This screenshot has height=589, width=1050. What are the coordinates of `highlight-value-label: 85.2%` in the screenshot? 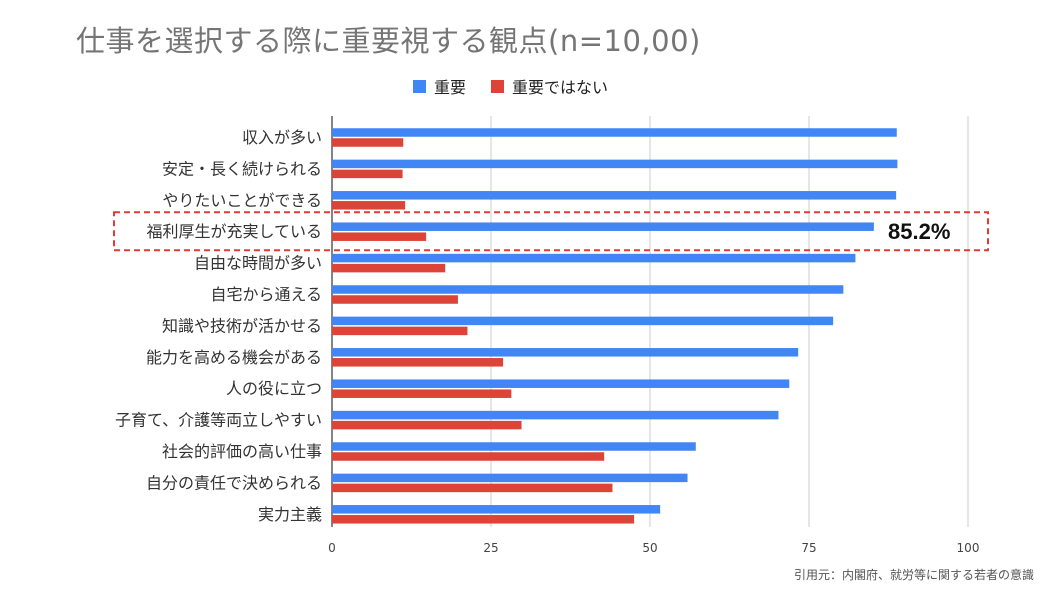 It's located at (919, 231).